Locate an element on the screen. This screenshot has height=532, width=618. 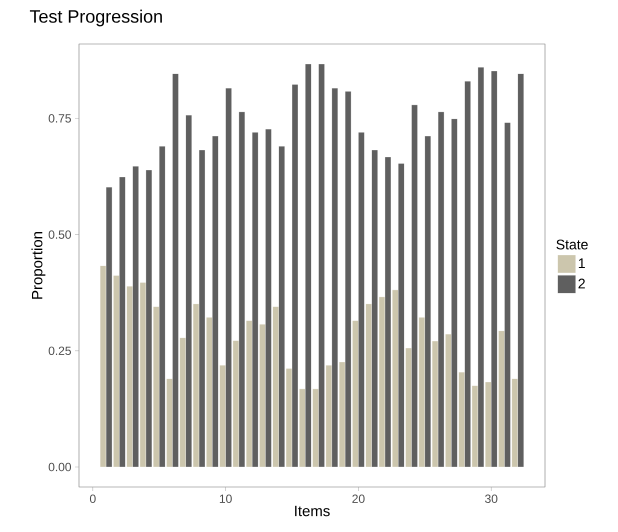
x-tick-label: 30 is located at coordinates (491, 498).